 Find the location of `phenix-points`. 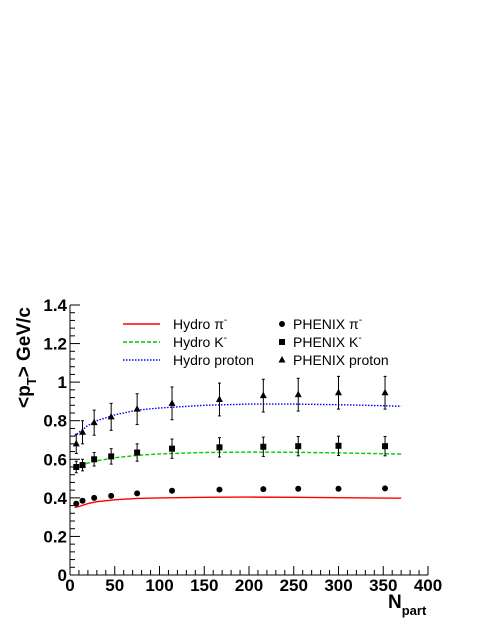

phenix-points is located at coordinates (230, 441).